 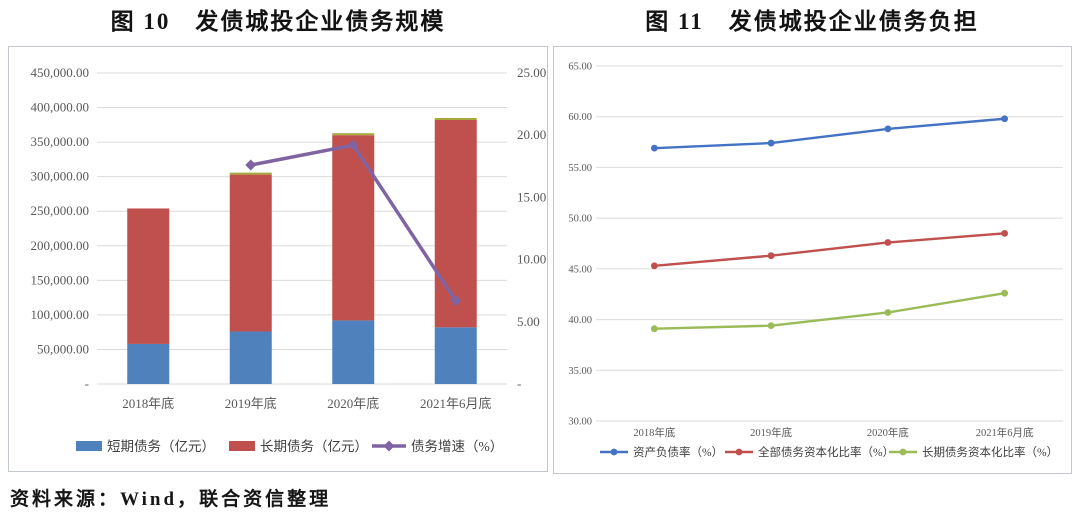 I want to click on legend-dot-total-debt-capitalization-ratio, so click(x=739, y=452).